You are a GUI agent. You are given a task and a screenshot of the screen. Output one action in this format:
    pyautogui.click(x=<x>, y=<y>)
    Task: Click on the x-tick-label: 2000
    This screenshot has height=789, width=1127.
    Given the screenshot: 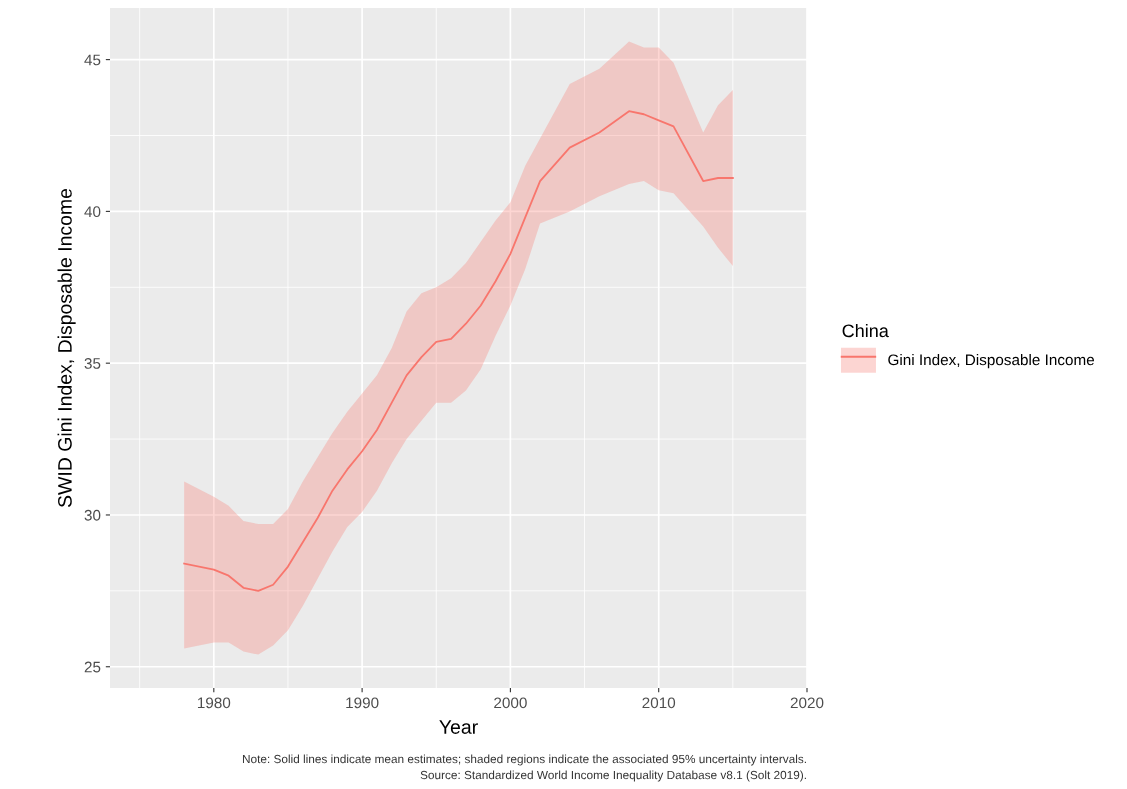 What is the action you would take?
    pyautogui.click(x=510, y=703)
    